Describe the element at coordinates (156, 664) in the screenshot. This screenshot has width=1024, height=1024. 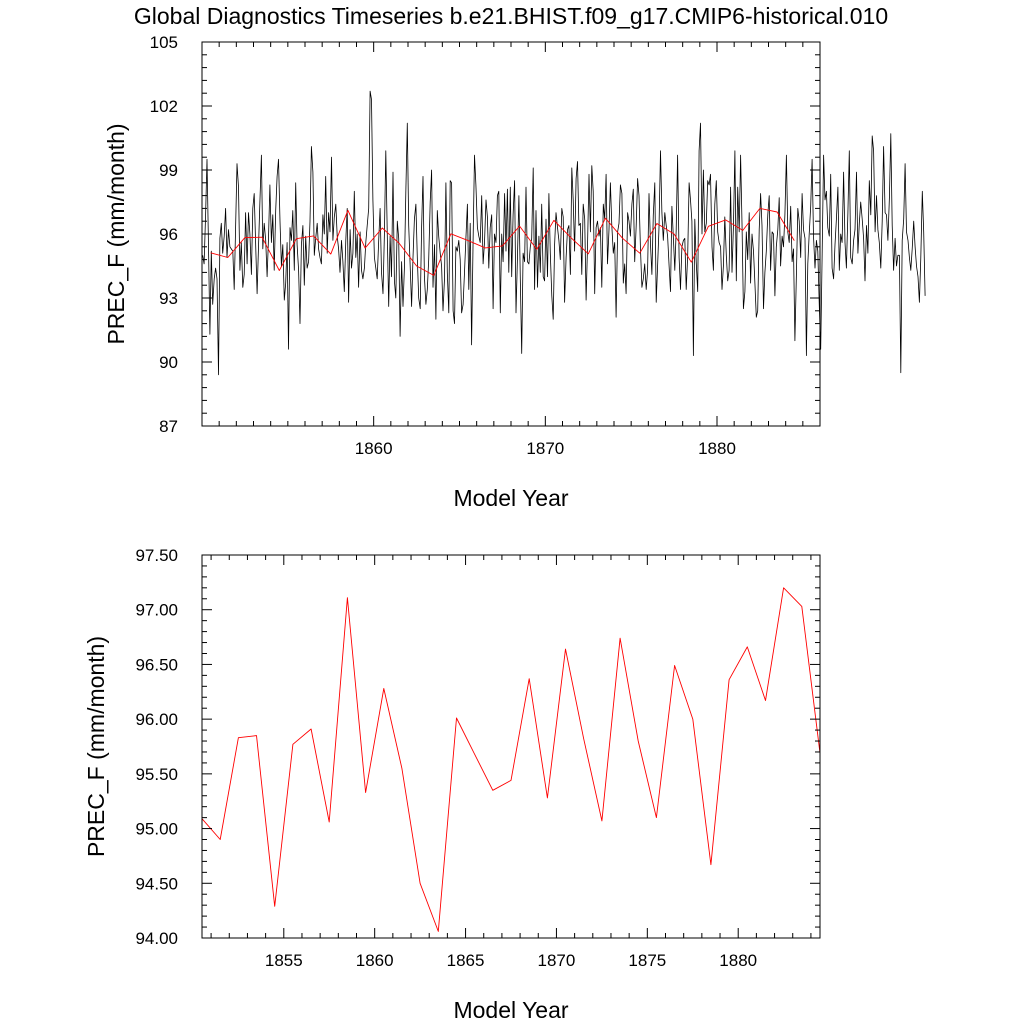
I see `y-tick-label: 96.50` at that location.